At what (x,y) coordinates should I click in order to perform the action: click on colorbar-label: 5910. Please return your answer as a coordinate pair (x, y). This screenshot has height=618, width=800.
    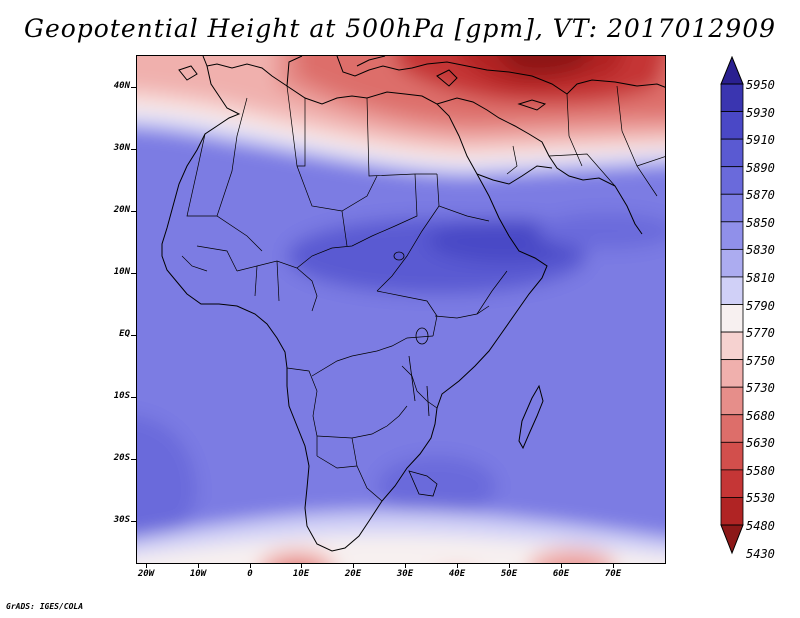
    Looking at the image, I should click on (760, 140).